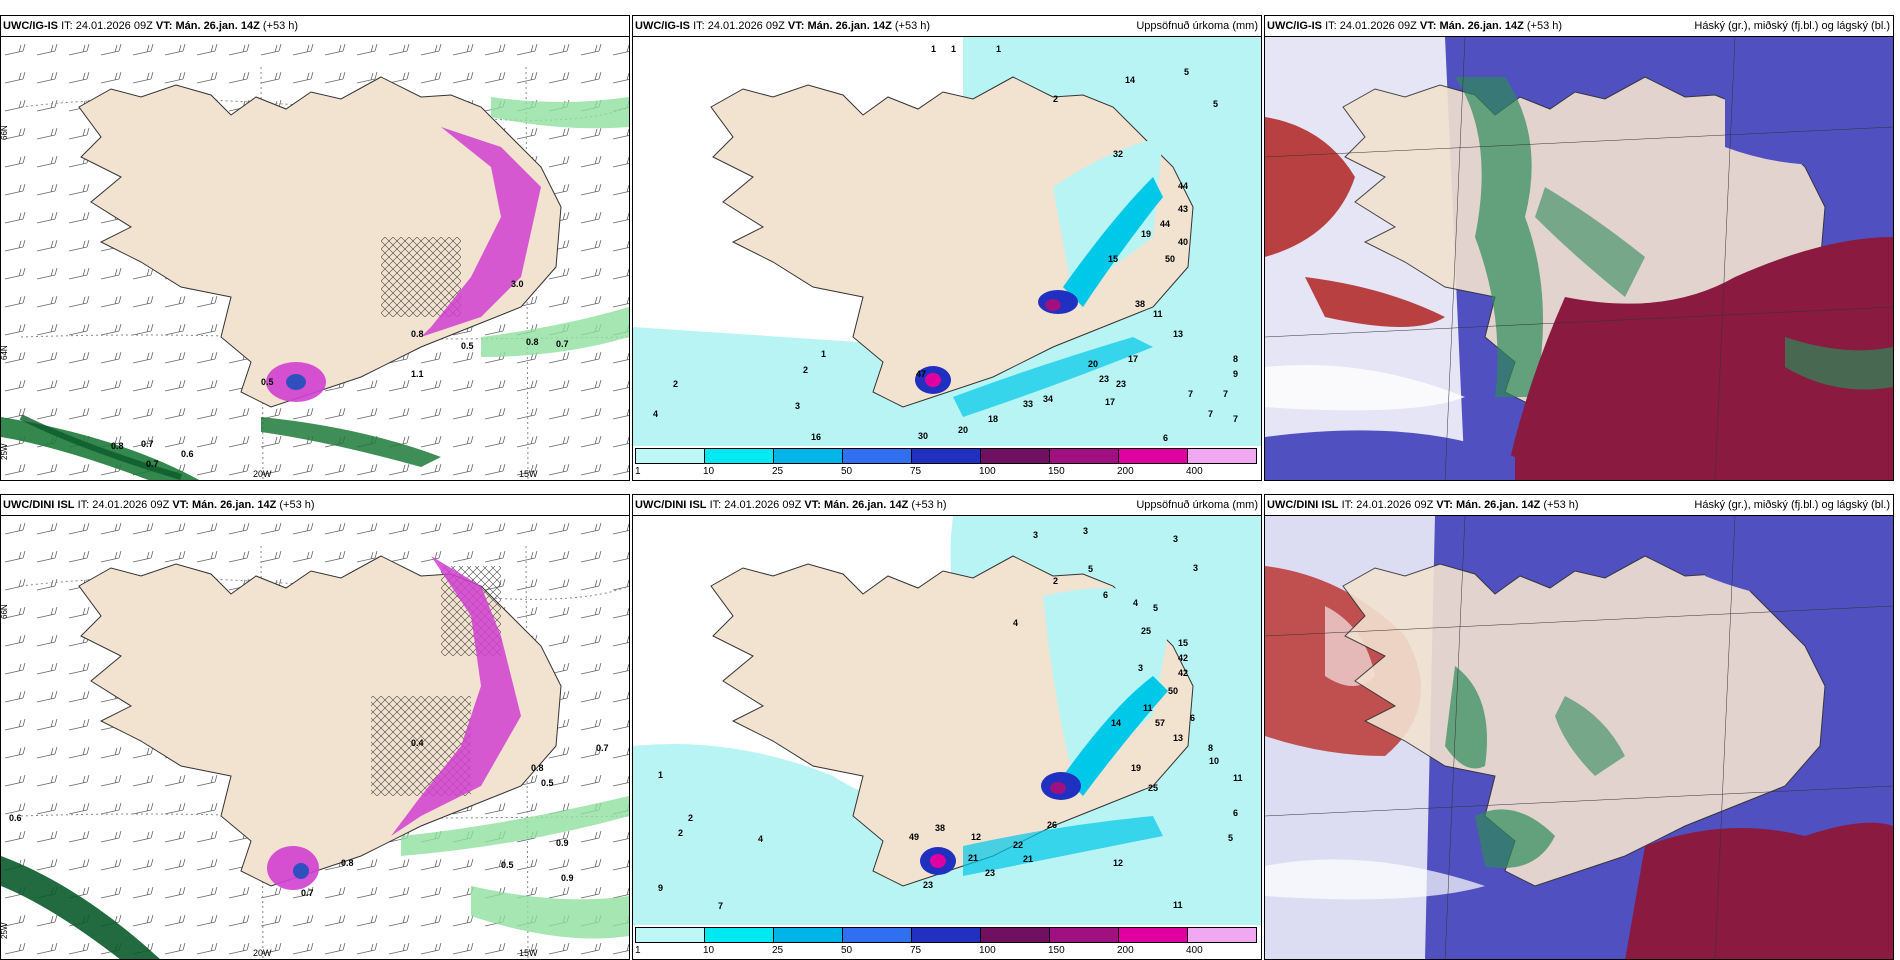 This screenshot has width=1900, height=960. Describe the element at coordinates (1110, 402) in the screenshot. I see `precip-value: 17` at that location.